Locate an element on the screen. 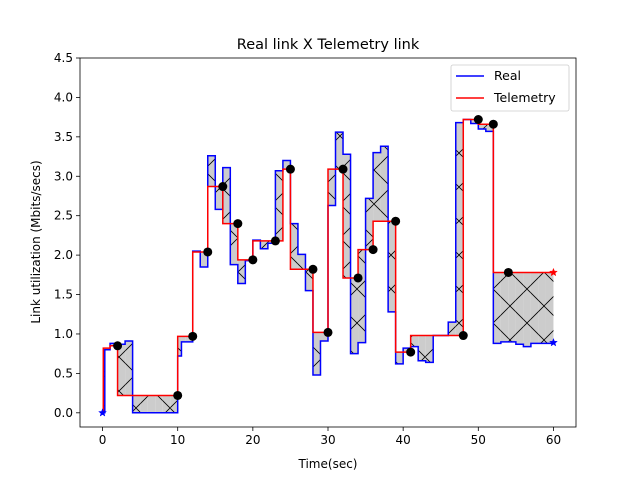  x-axis-label: Time(sec) is located at coordinates (328, 464).